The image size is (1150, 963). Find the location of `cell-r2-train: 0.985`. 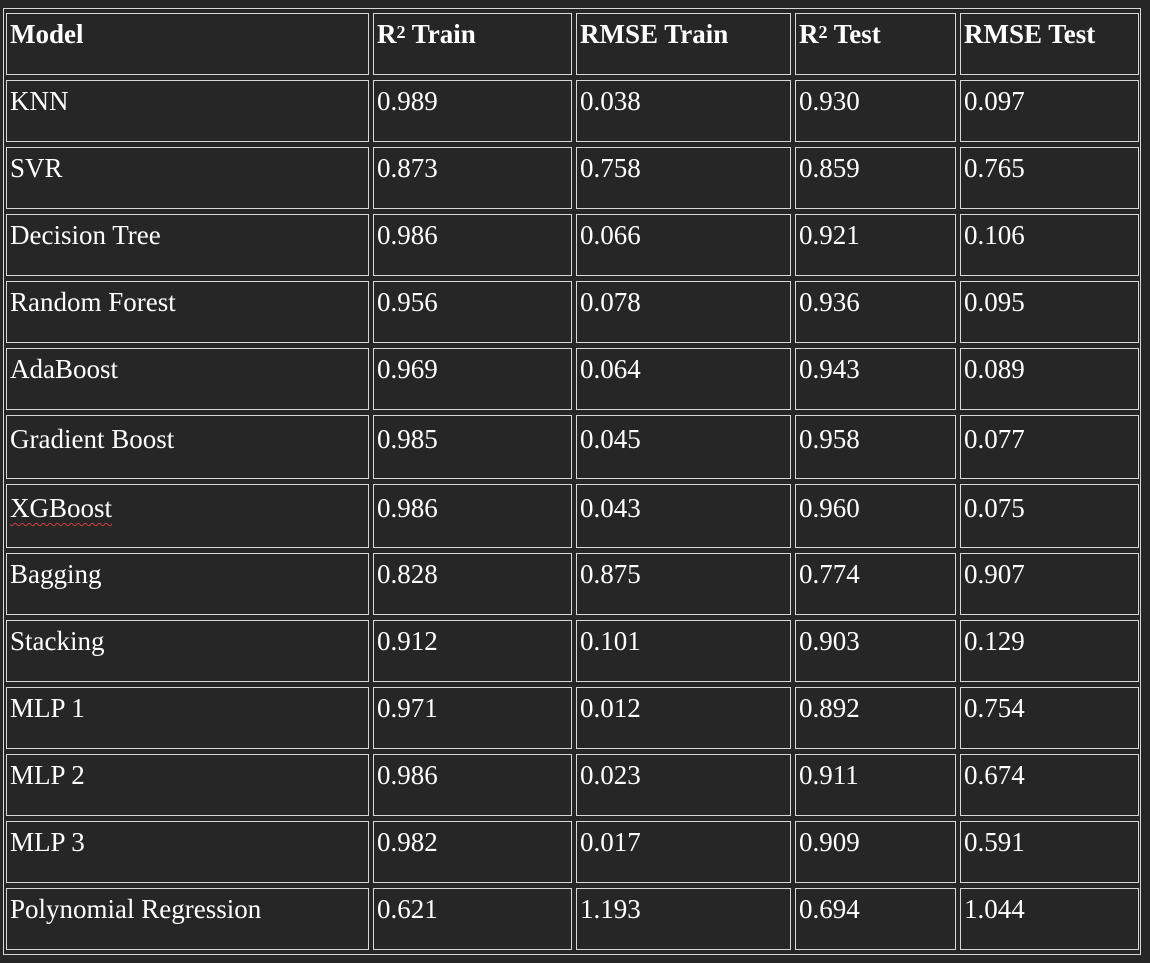

cell-r2-train: 0.985 is located at coordinates (472, 447).